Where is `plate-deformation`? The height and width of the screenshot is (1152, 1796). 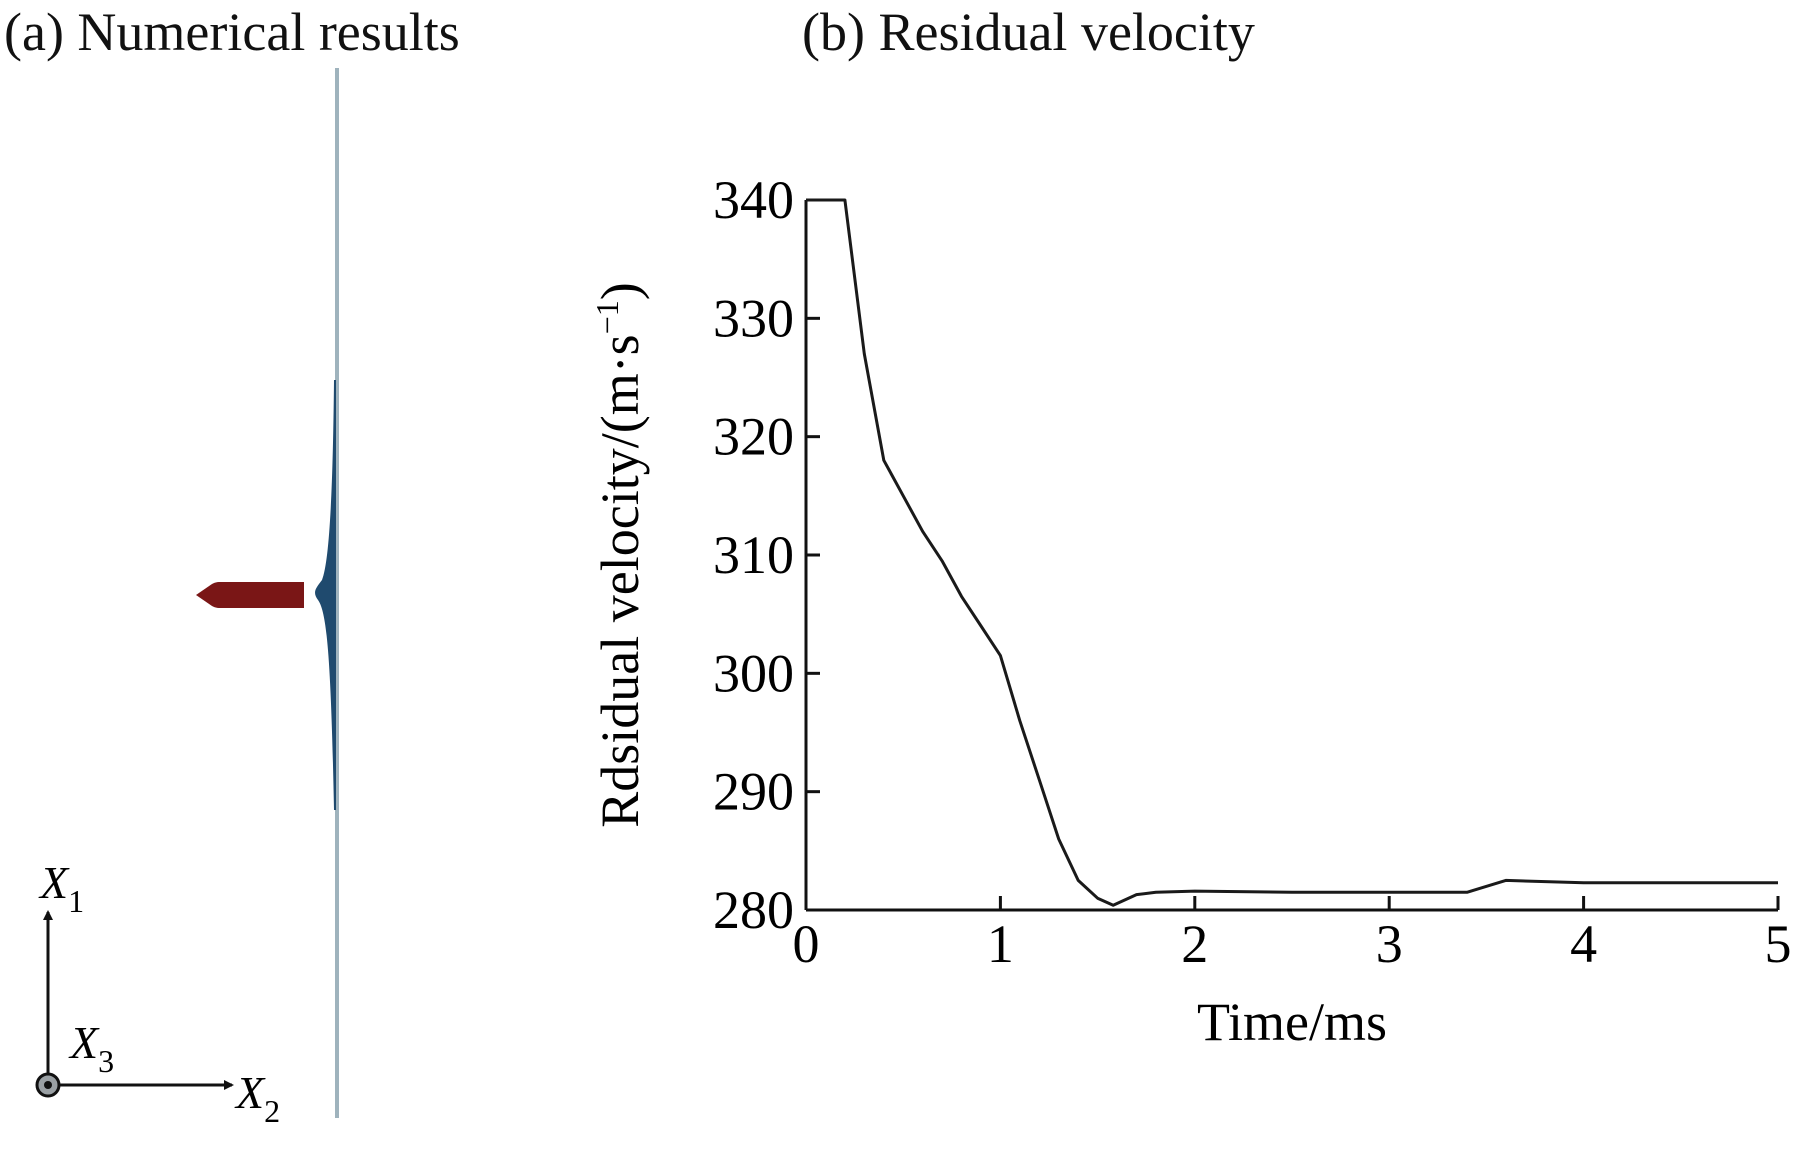
plate-deformation is located at coordinates (325, 595).